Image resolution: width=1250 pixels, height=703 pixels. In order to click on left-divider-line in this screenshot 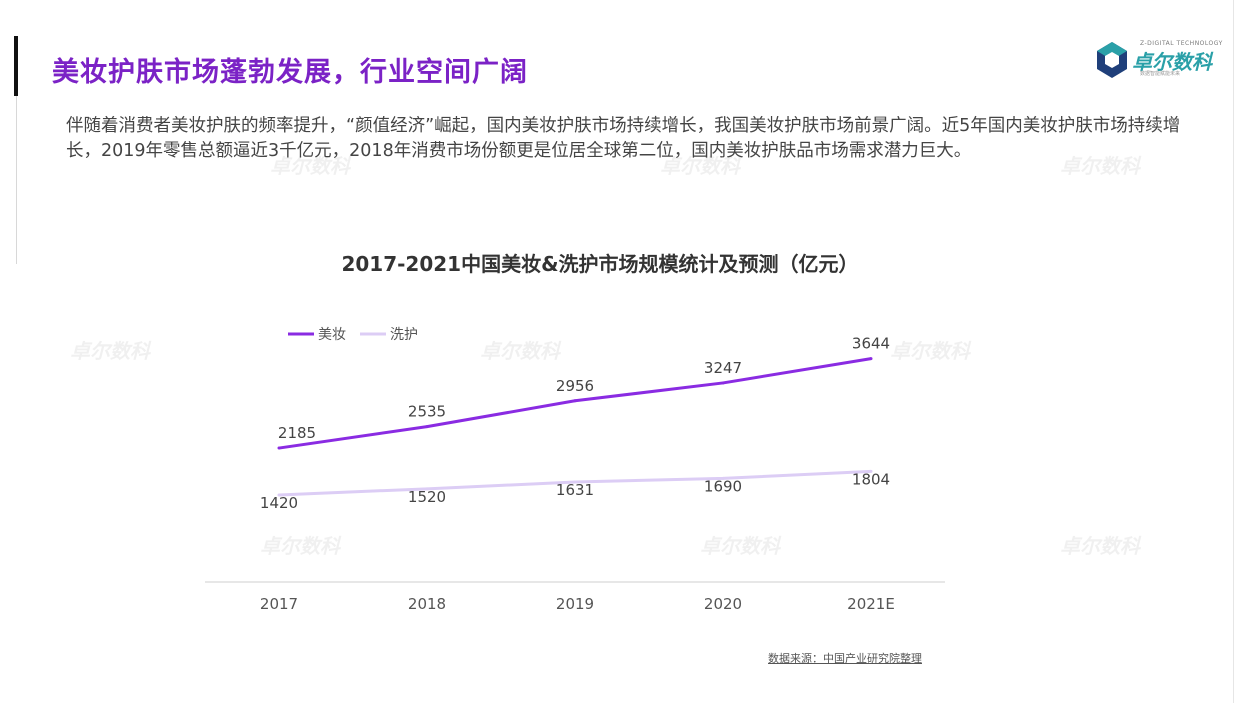, I will do `click(16, 180)`.